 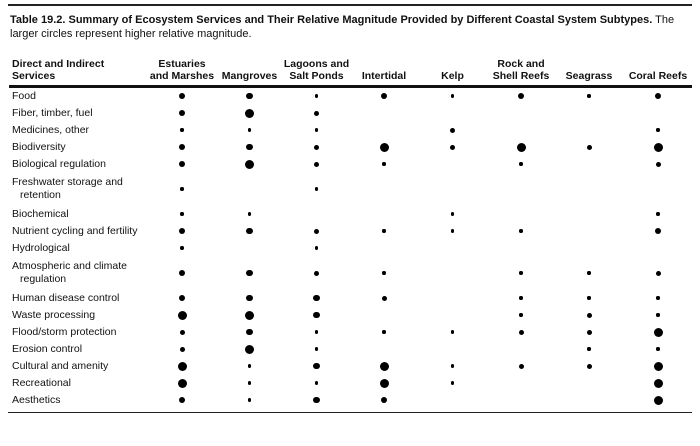 I want to click on service-label: Biochemical, so click(x=79, y=214).